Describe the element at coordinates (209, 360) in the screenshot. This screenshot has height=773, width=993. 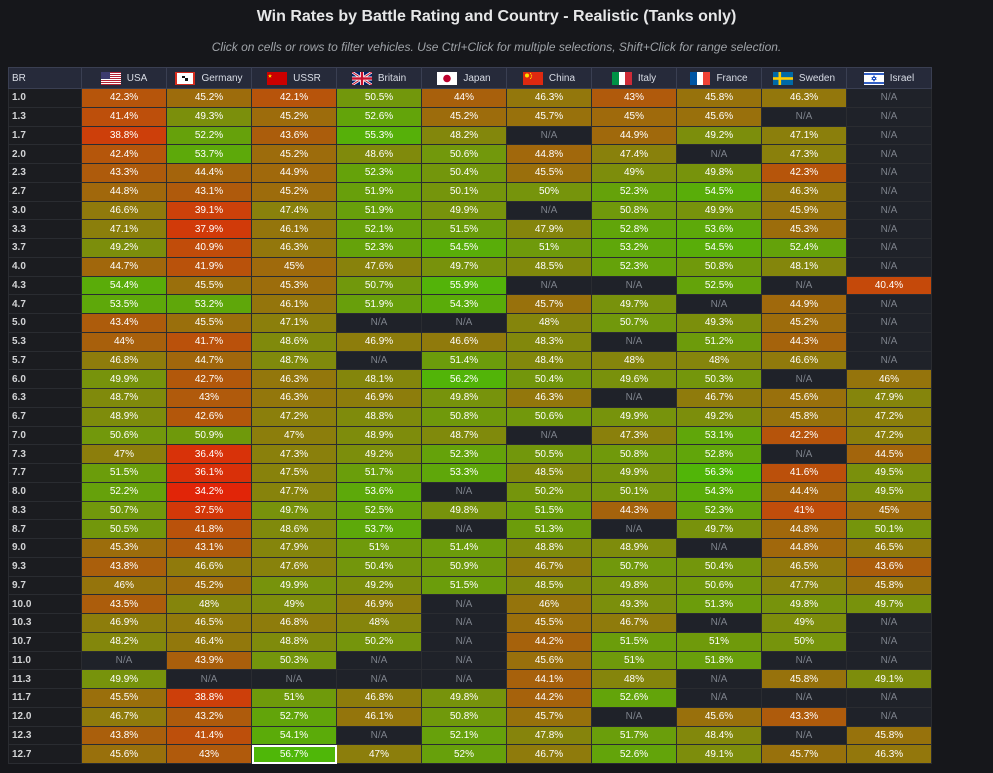
I see `heatmap-cell: 44.7%` at that location.